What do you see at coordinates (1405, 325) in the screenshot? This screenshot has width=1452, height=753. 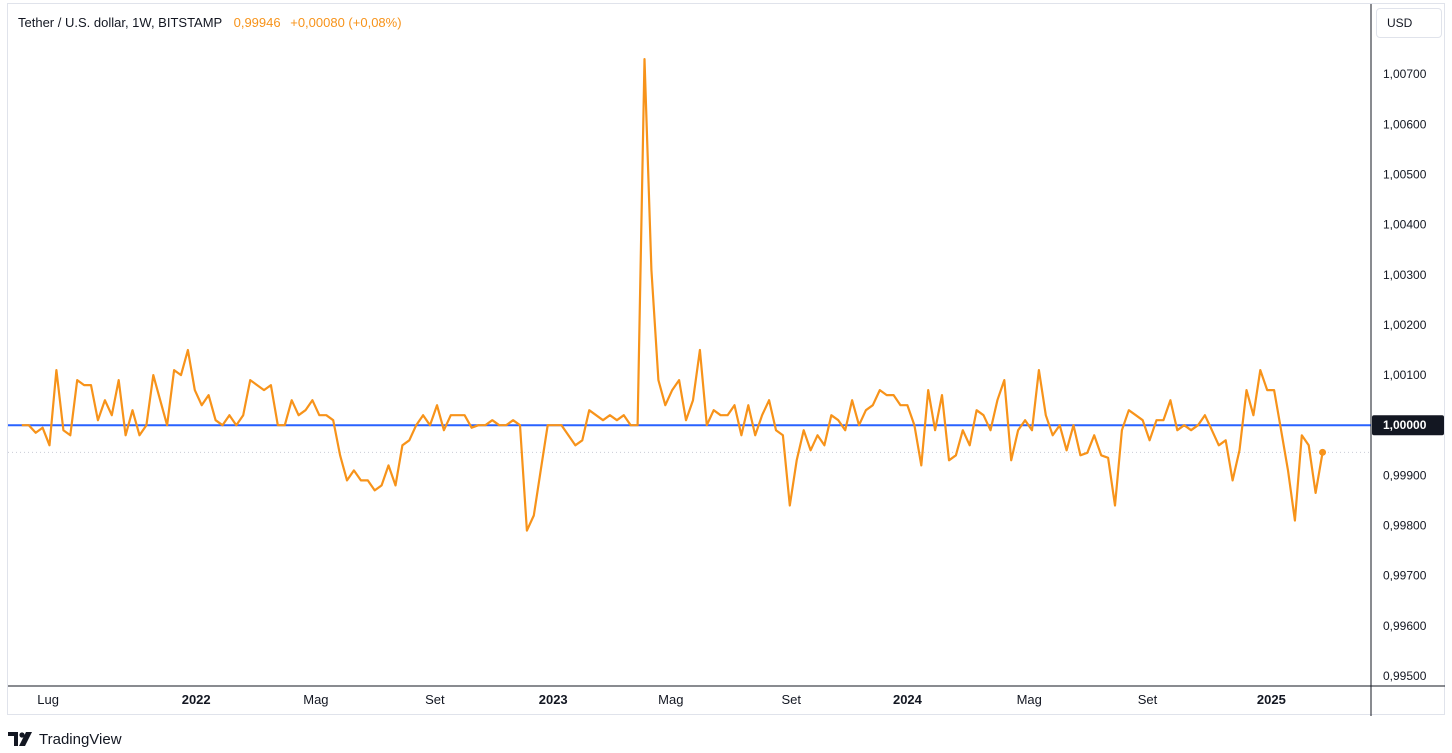 I see `y-tick-label: 1,00200` at bounding box center [1405, 325].